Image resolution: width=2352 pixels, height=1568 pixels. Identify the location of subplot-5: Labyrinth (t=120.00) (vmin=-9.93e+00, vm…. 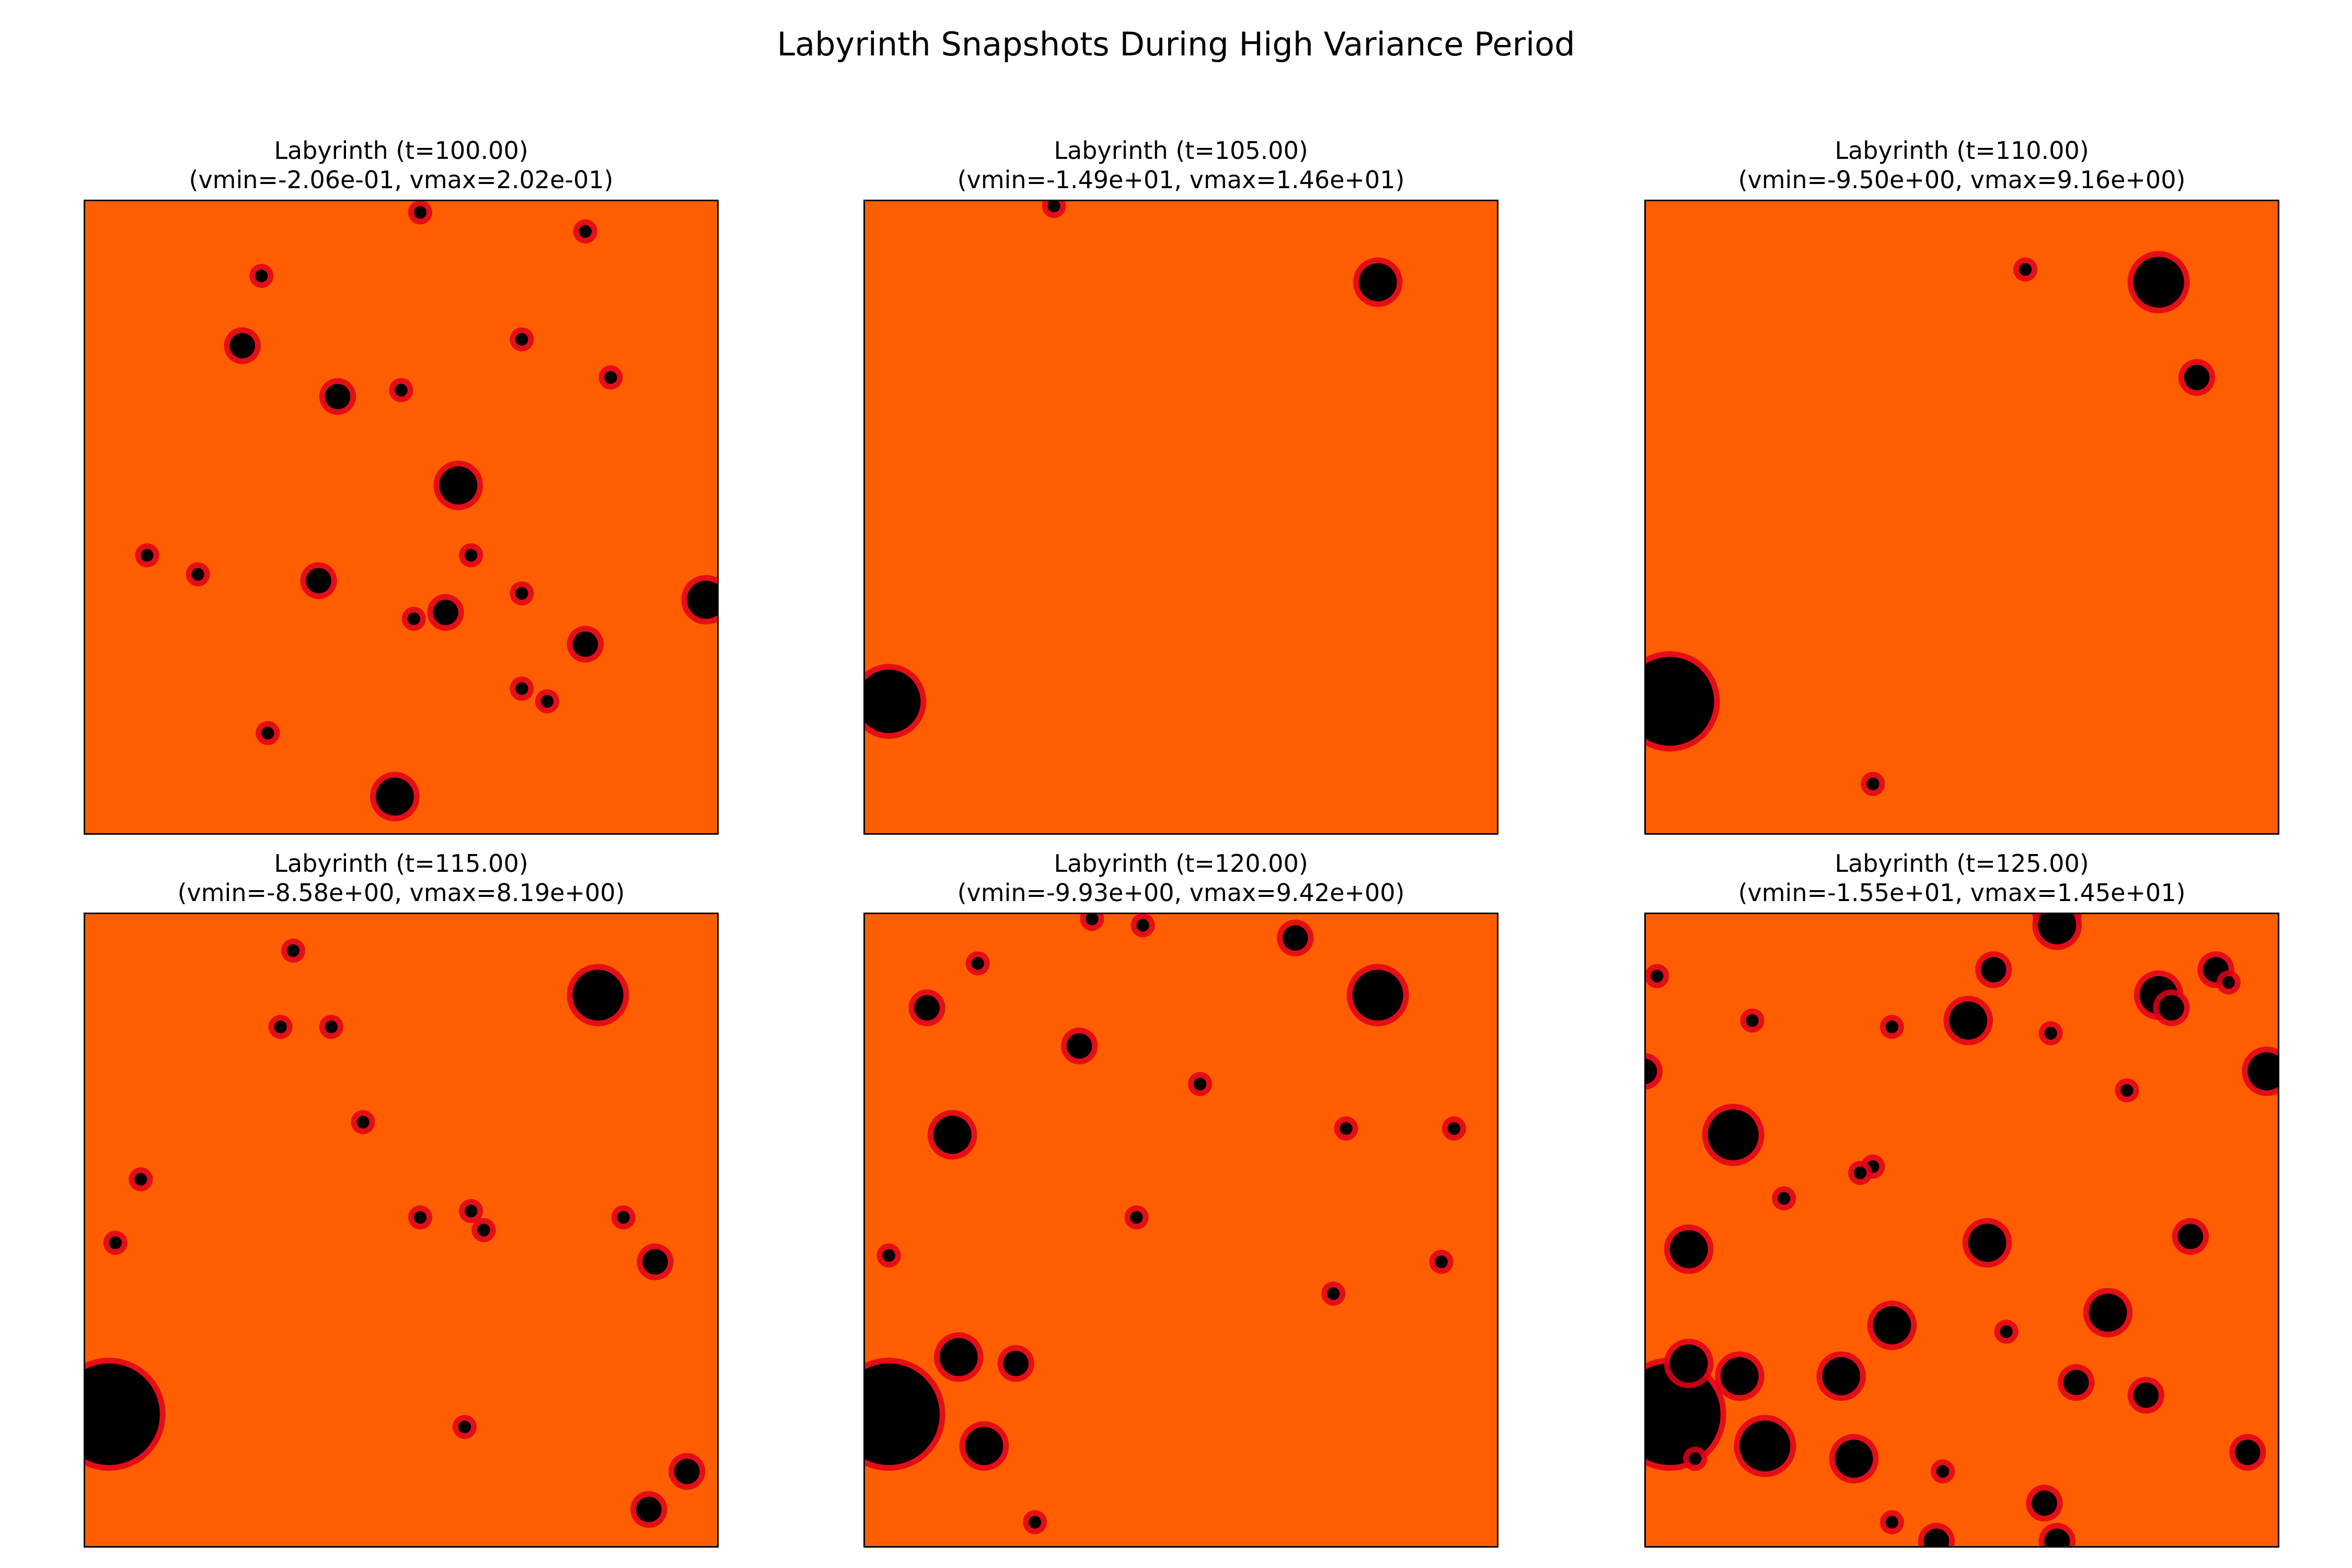
(1180, 1198).